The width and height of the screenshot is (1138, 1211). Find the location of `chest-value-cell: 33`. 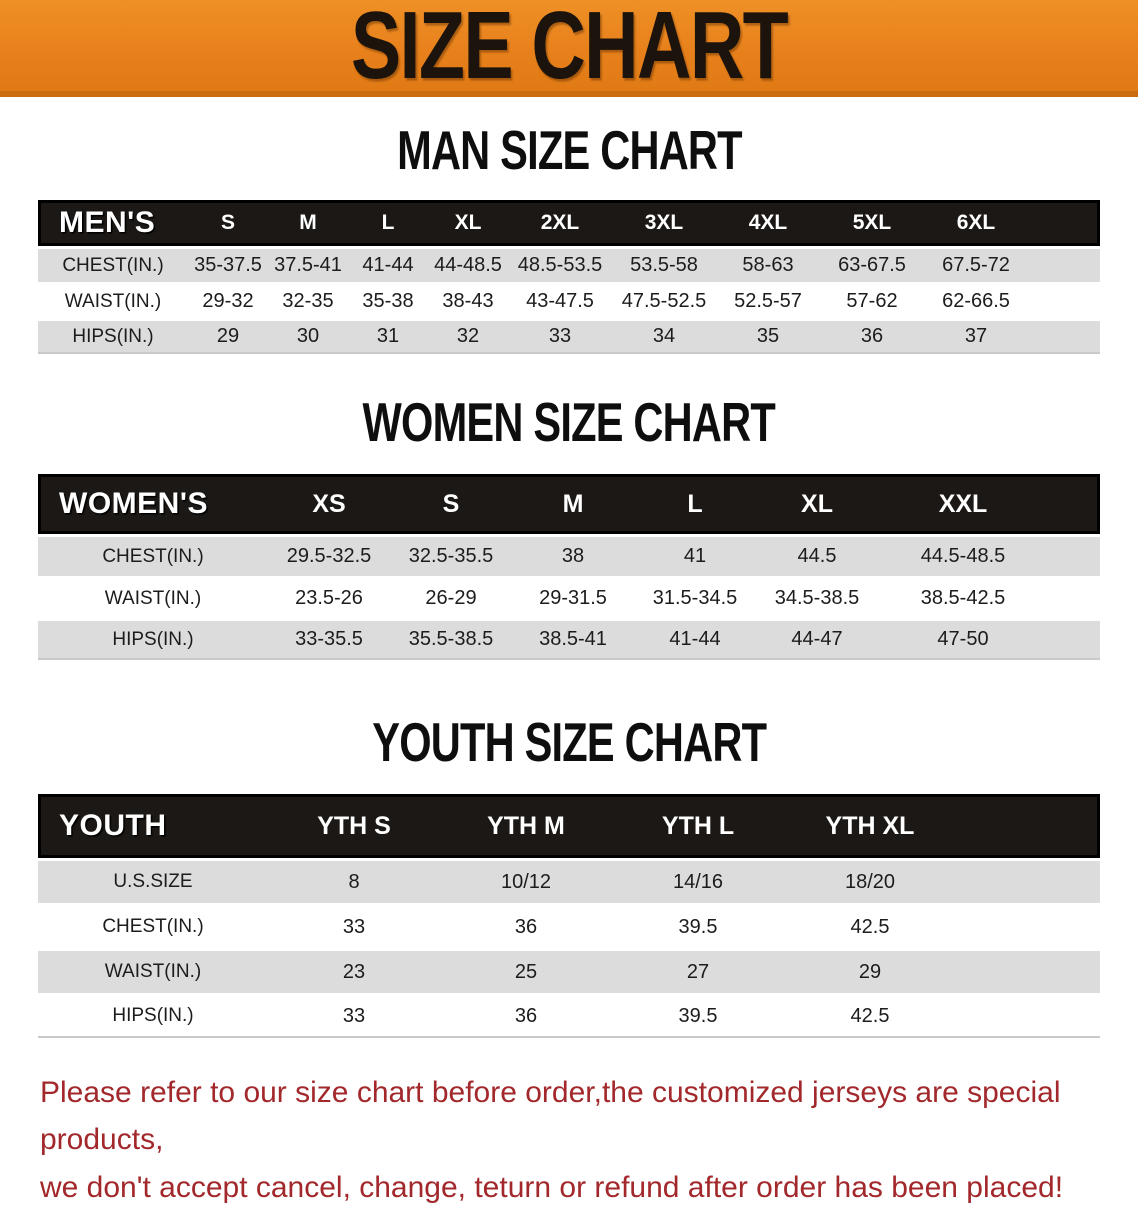

chest-value-cell: 33 is located at coordinates (354, 927).